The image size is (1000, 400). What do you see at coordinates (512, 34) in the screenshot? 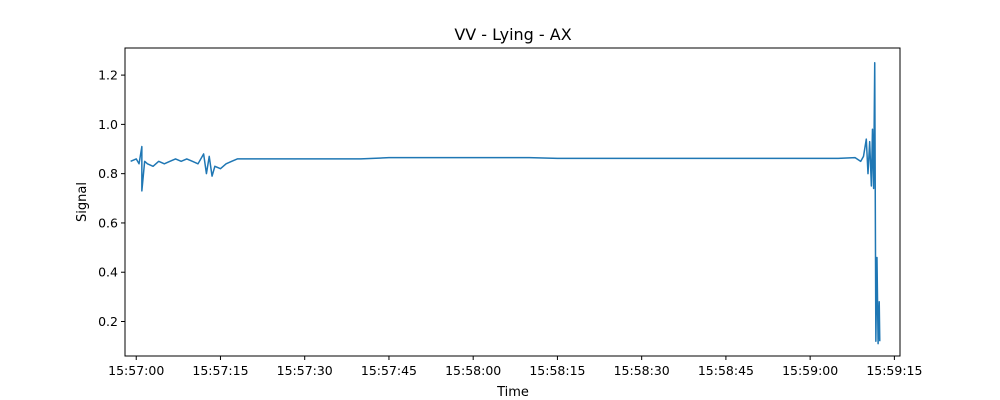
I see `chart-title: VV - Lying - AX` at bounding box center [512, 34].